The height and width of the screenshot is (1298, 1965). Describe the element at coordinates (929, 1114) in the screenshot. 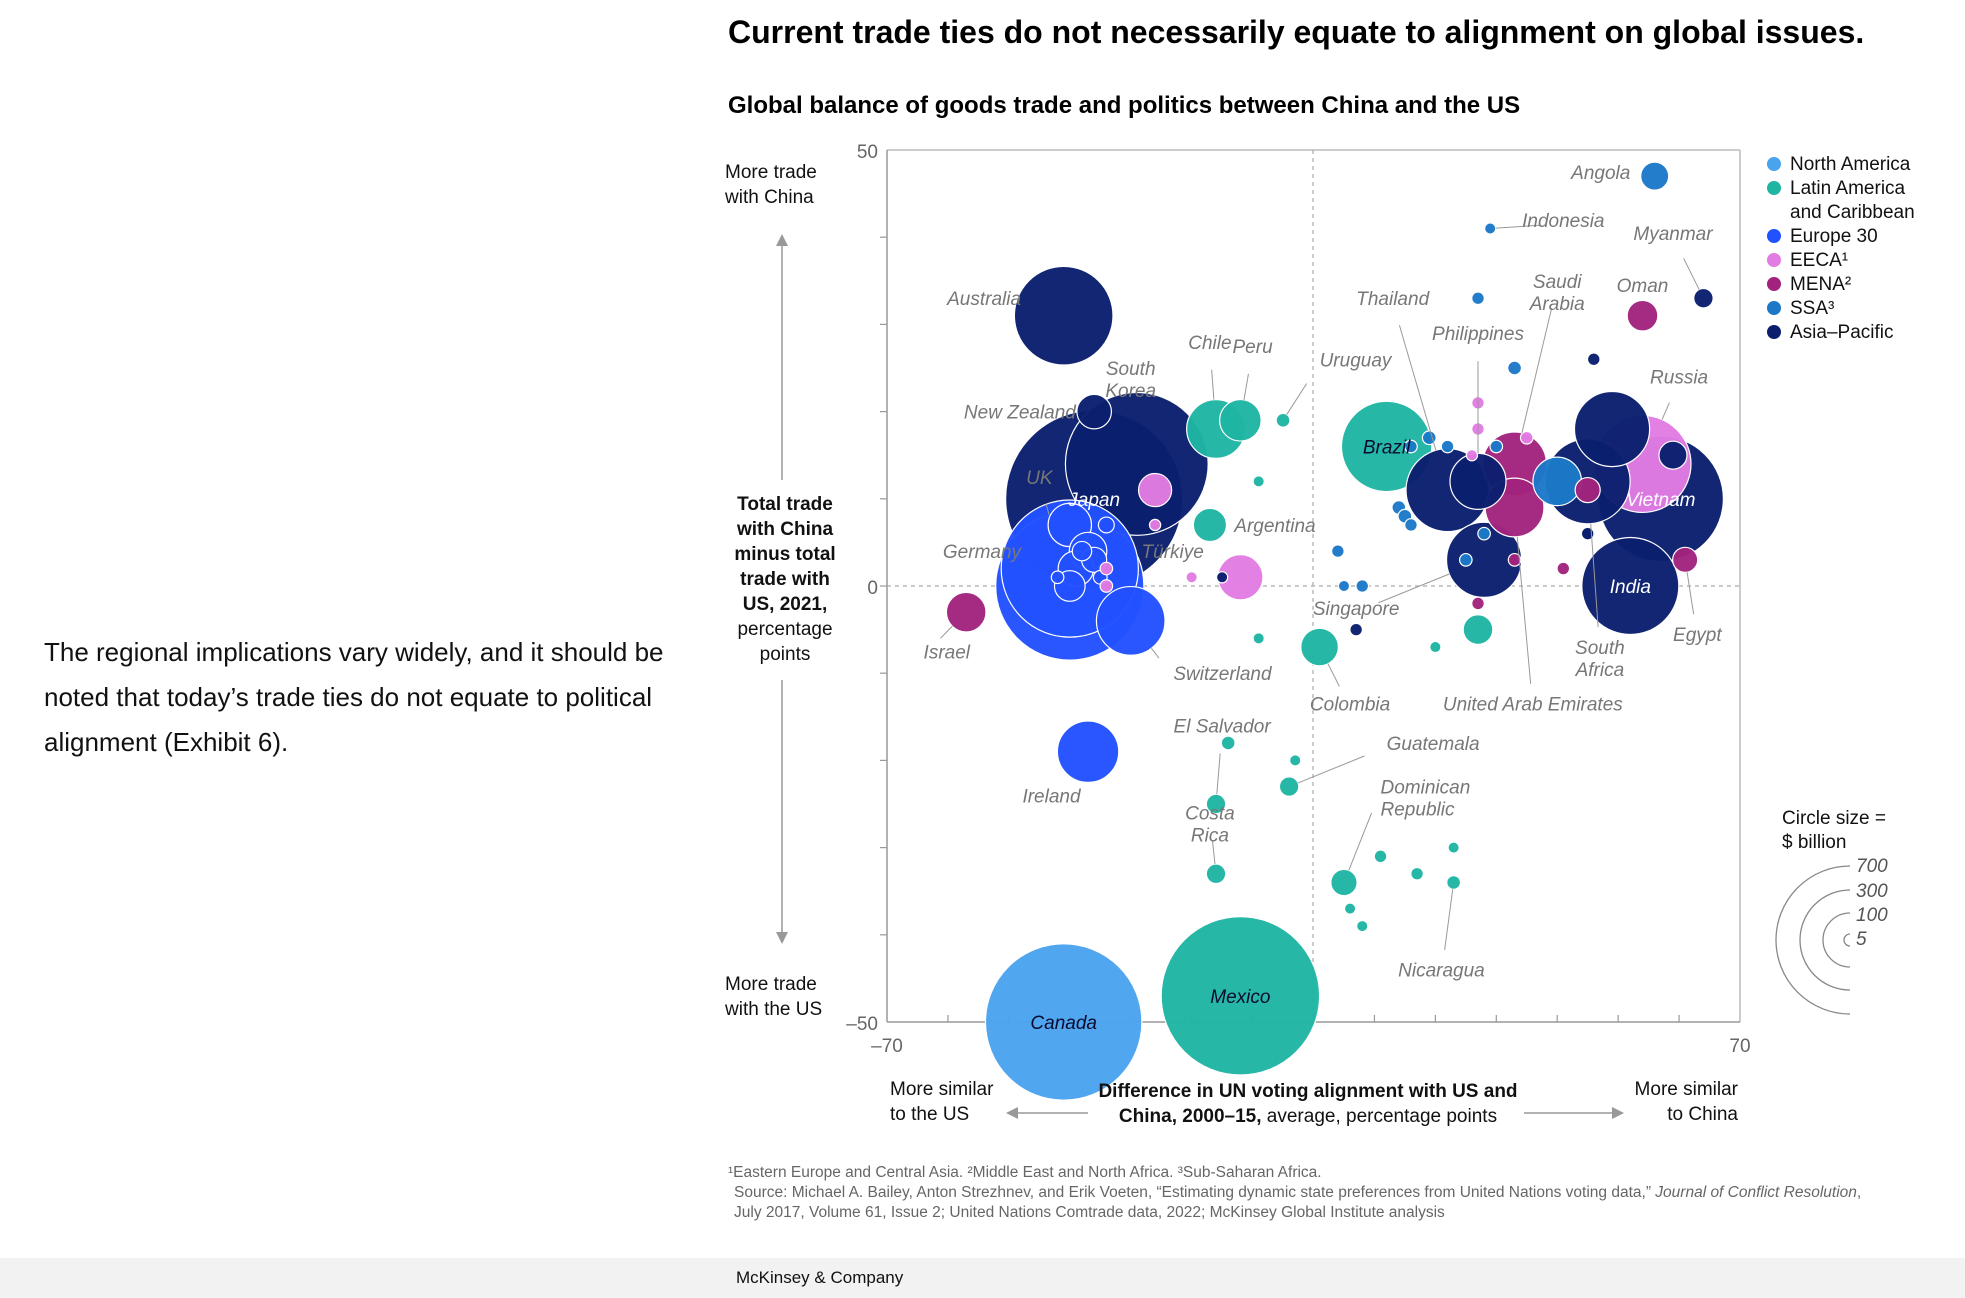

I see `note-left-line2: to the US` at that location.